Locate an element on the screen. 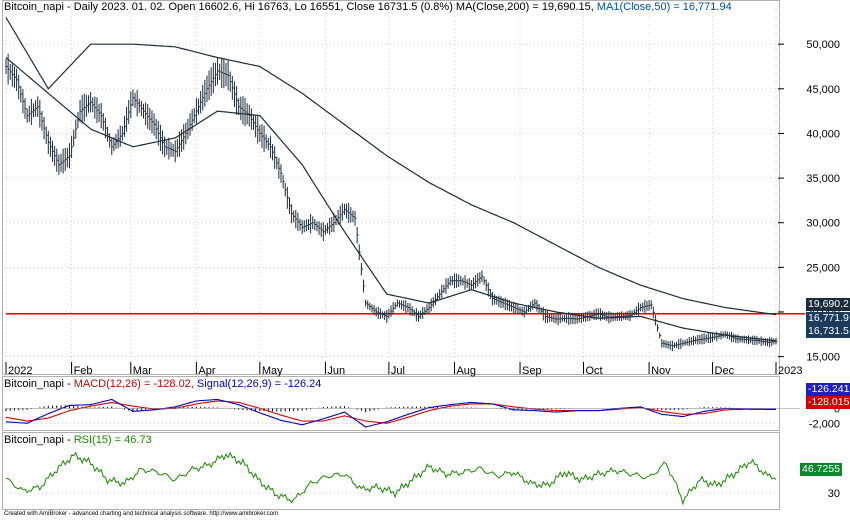  macd-header-macd: MACD(12,26) = -128.02, is located at coordinates (135, 384).